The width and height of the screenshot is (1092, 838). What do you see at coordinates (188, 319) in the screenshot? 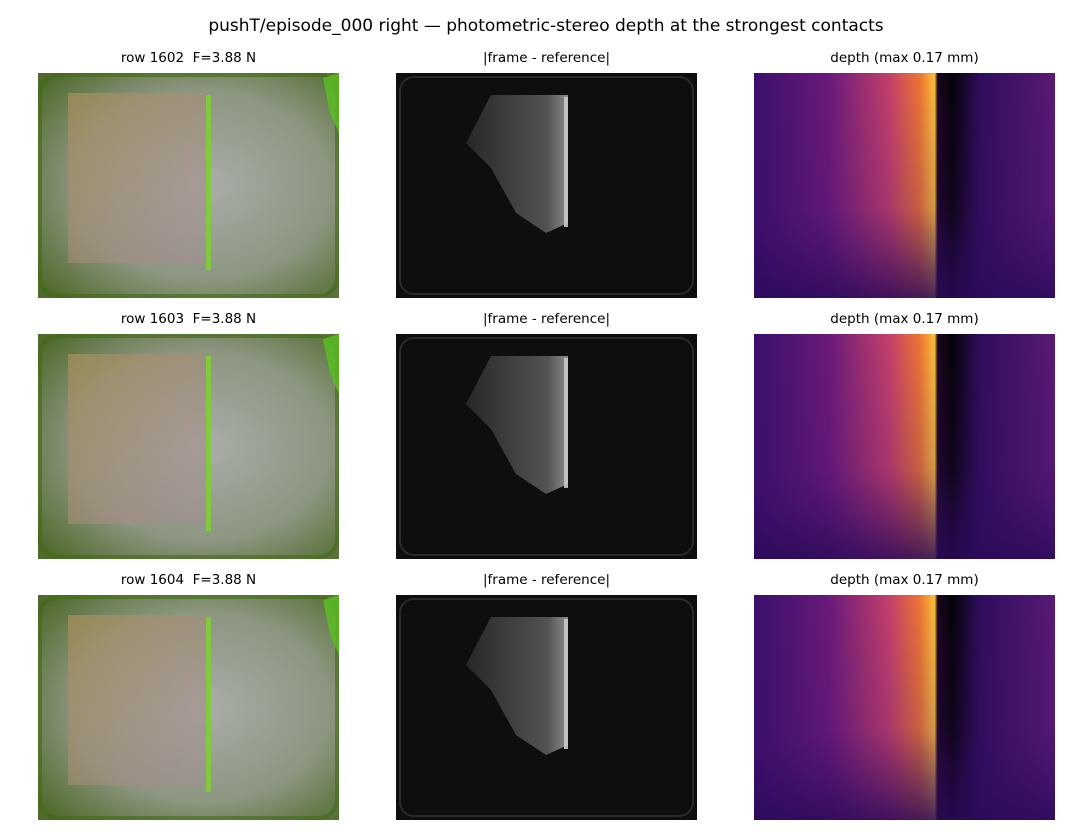
I see `panel-title: row 1603 F=3.88 N` at bounding box center [188, 319].